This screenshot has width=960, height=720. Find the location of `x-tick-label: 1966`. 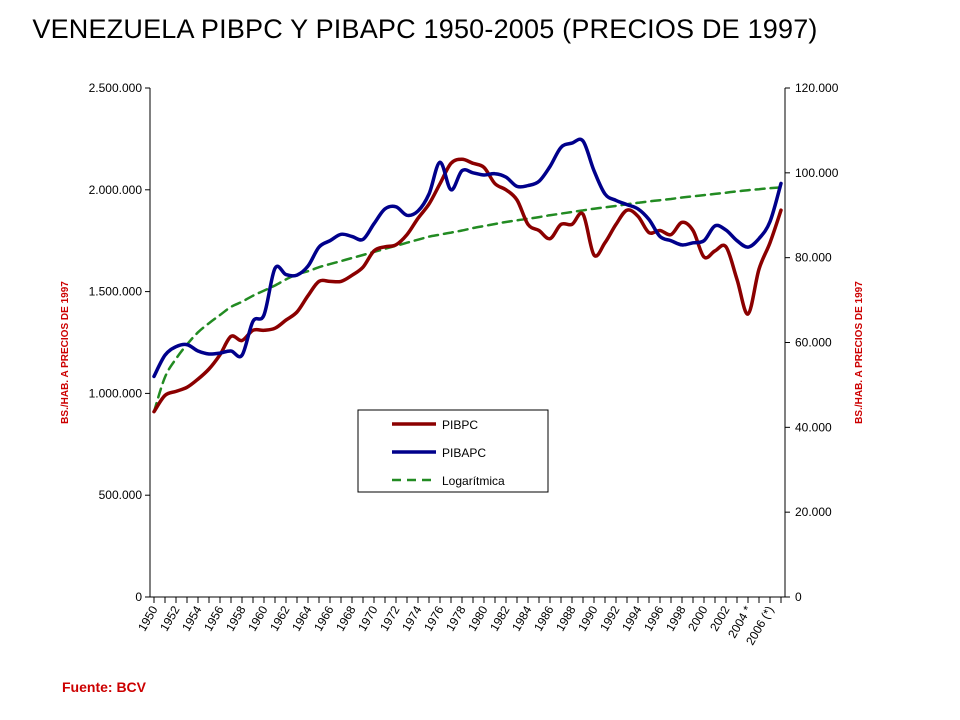

x-tick-label: 1966 is located at coordinates (324, 618).